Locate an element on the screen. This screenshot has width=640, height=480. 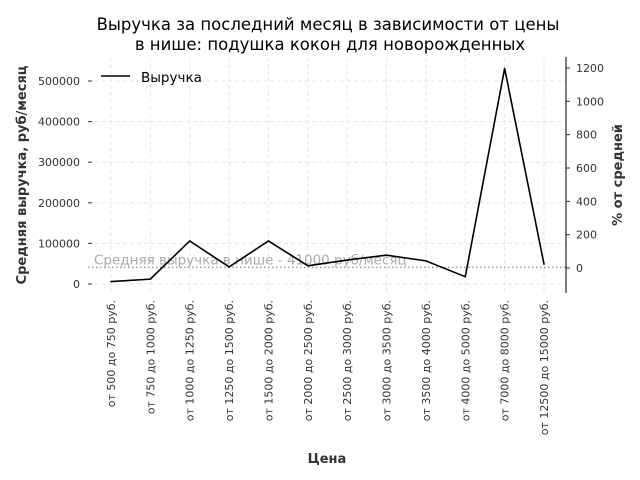
y-right-tick-label: 800 is located at coordinates (586, 135).